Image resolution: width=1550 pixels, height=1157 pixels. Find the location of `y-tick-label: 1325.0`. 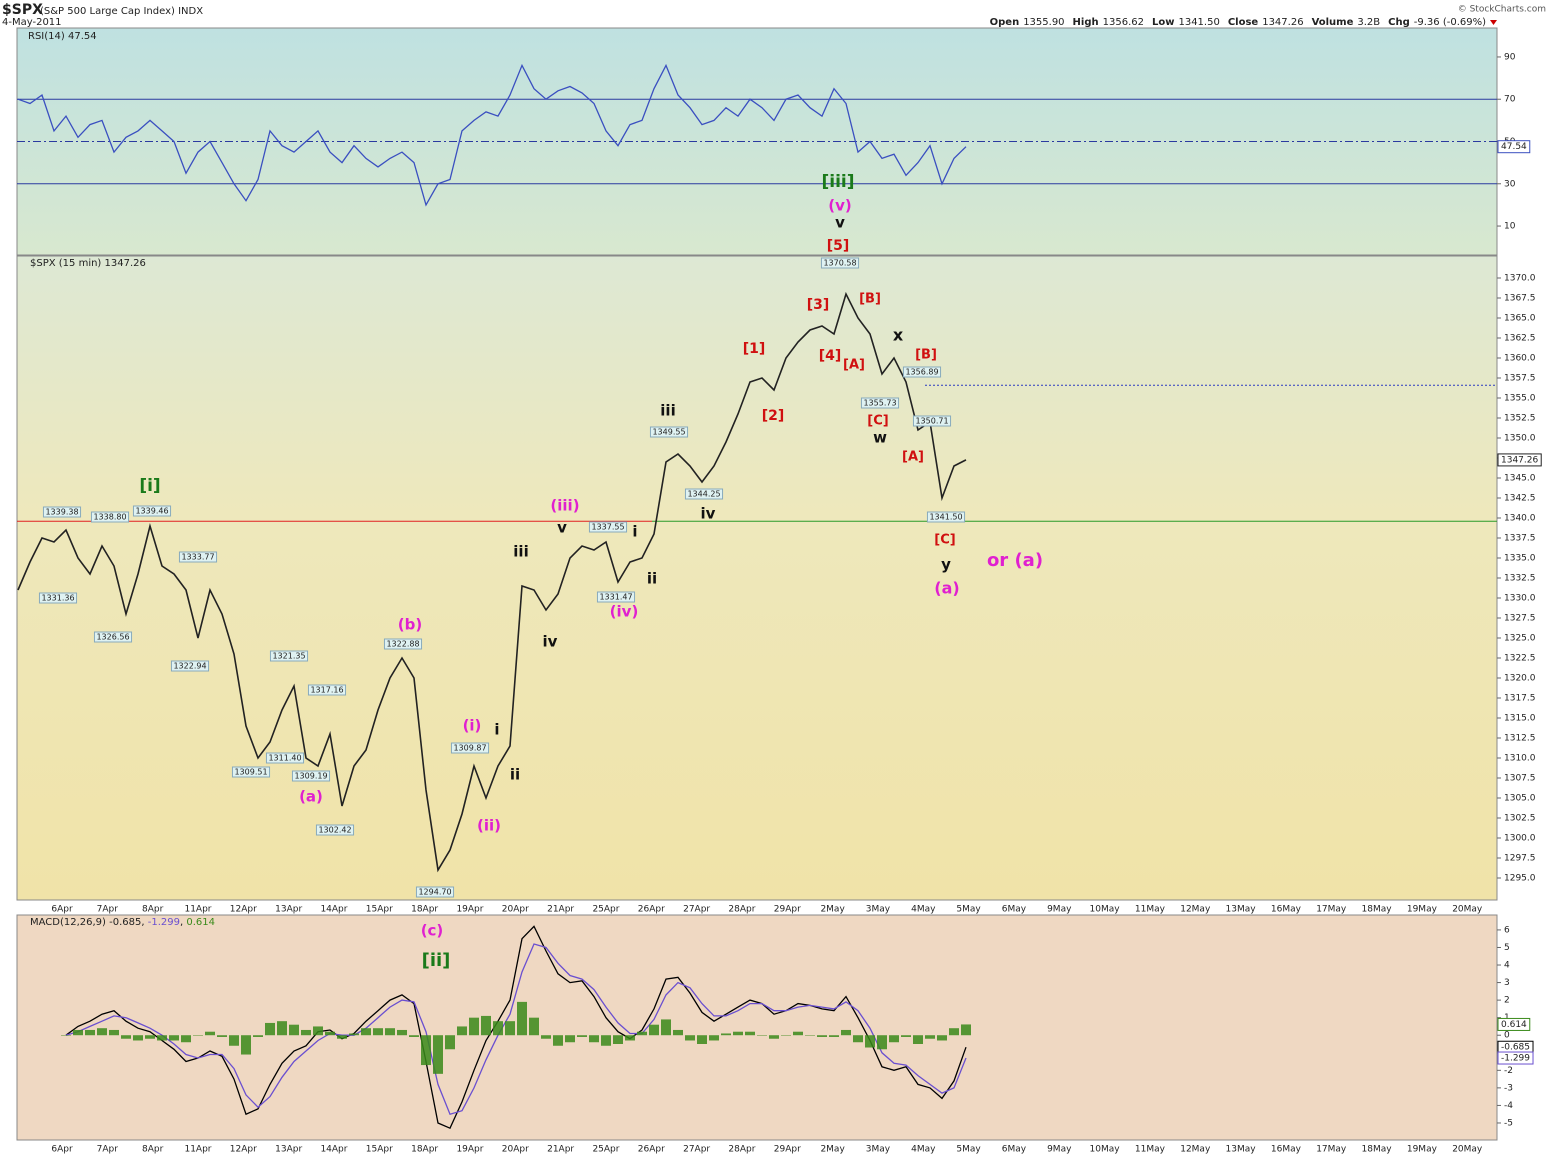

y-tick-label: 1325.0 is located at coordinates (1520, 639).